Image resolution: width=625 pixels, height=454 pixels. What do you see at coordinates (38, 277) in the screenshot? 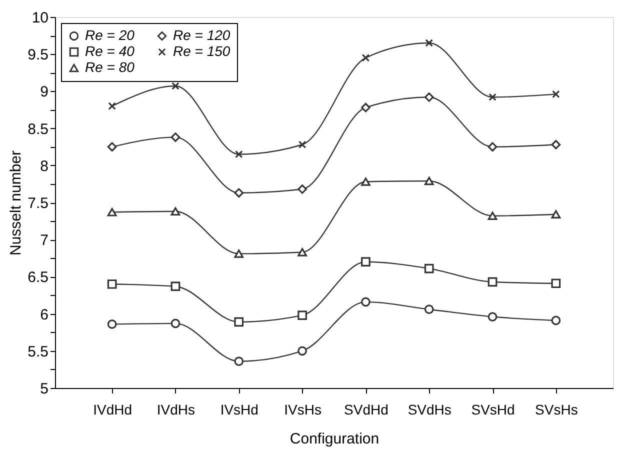
I see `y-tick-label: 6.5` at bounding box center [38, 277].